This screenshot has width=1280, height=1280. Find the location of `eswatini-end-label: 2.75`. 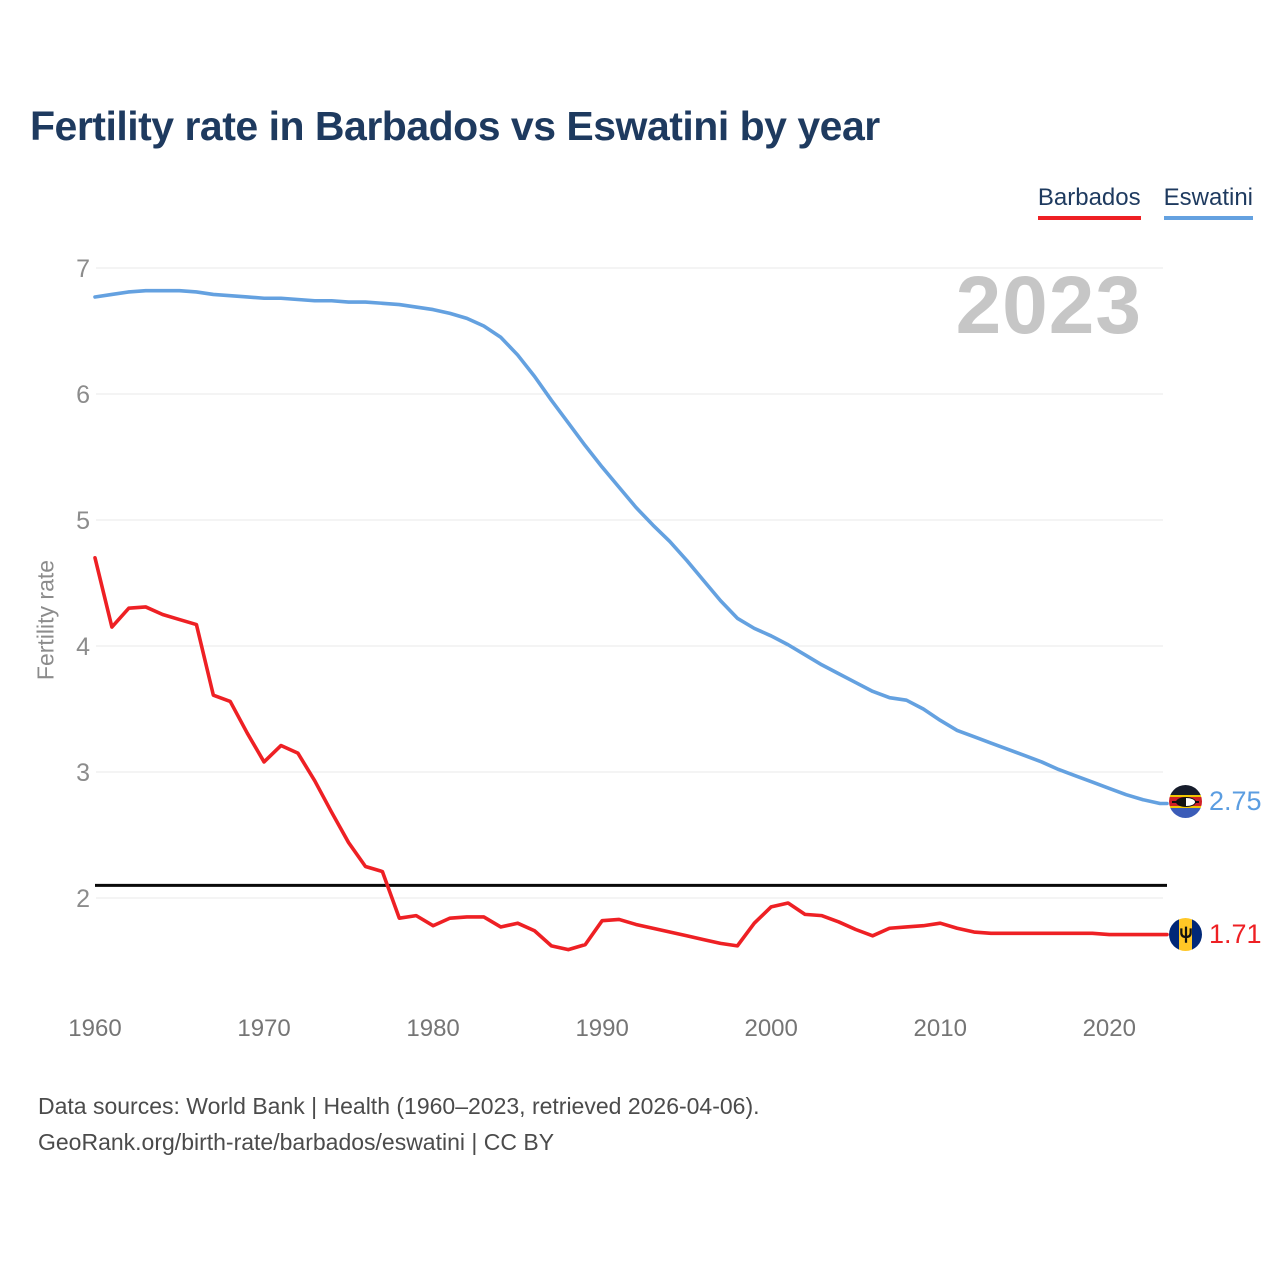

eswatini-end-label: 2.75 is located at coordinates (1215, 801).